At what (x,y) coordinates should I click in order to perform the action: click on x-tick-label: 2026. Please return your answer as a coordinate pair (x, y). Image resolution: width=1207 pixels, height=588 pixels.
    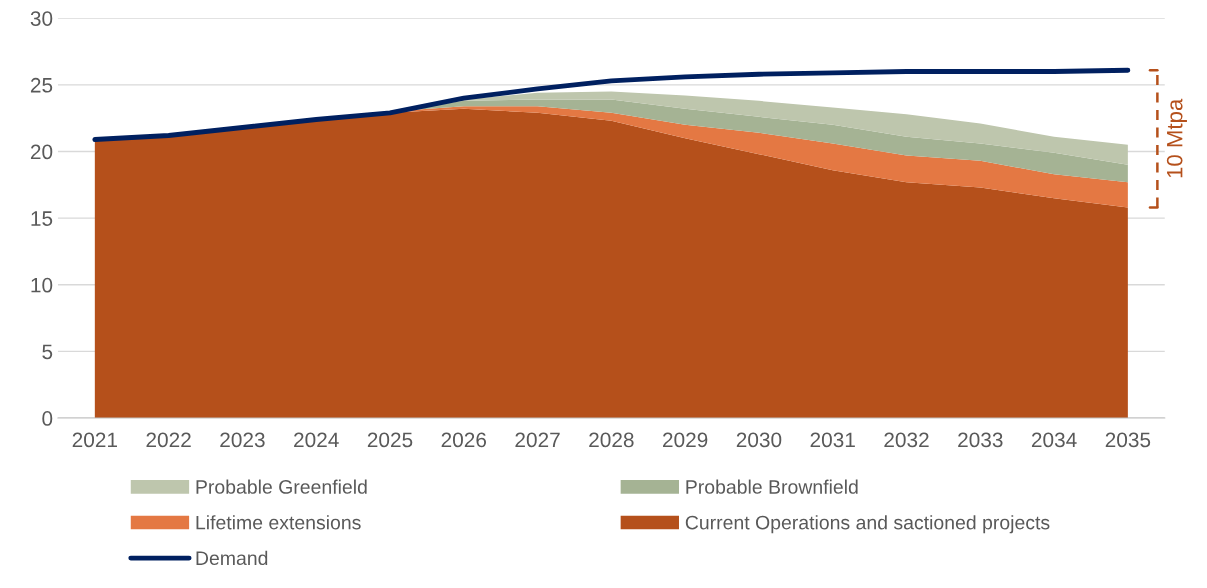
    Looking at the image, I should click on (464, 440).